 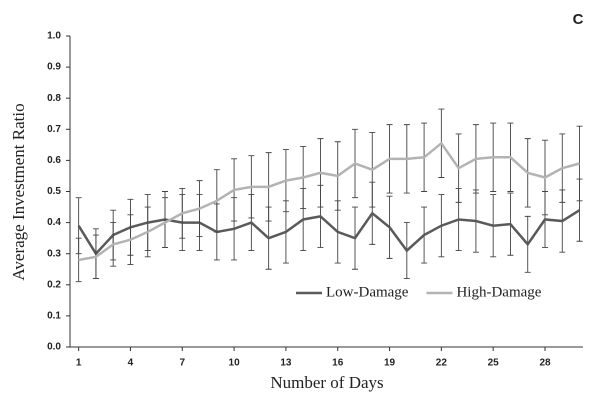 What do you see at coordinates (54, 160) in the screenshot?
I see `y-tick-label: 0.6` at bounding box center [54, 160].